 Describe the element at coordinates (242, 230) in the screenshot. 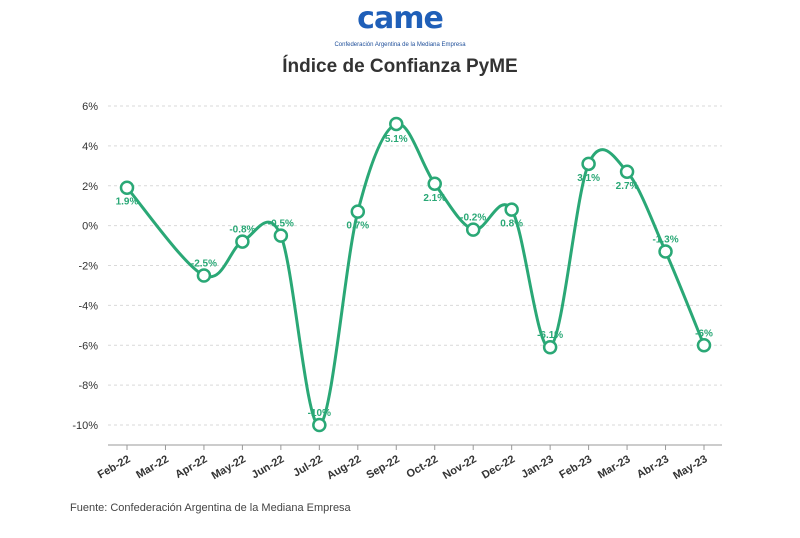

I see `data-label: -0.8%` at that location.